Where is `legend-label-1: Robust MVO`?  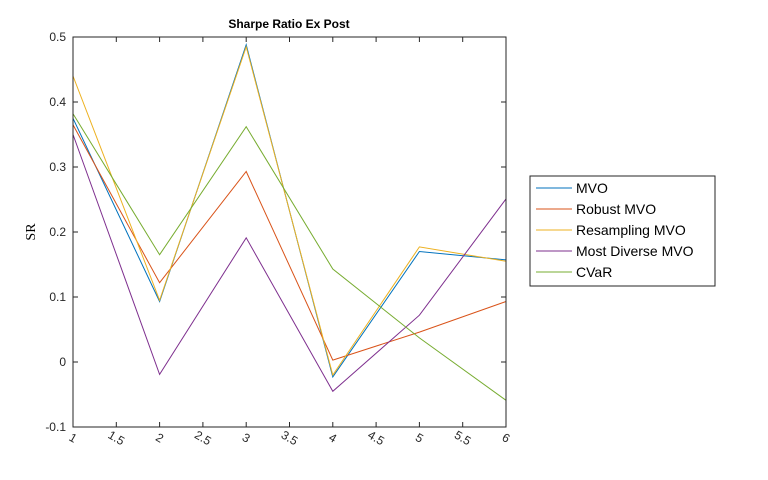 legend-label-1: Robust MVO is located at coordinates (616, 209).